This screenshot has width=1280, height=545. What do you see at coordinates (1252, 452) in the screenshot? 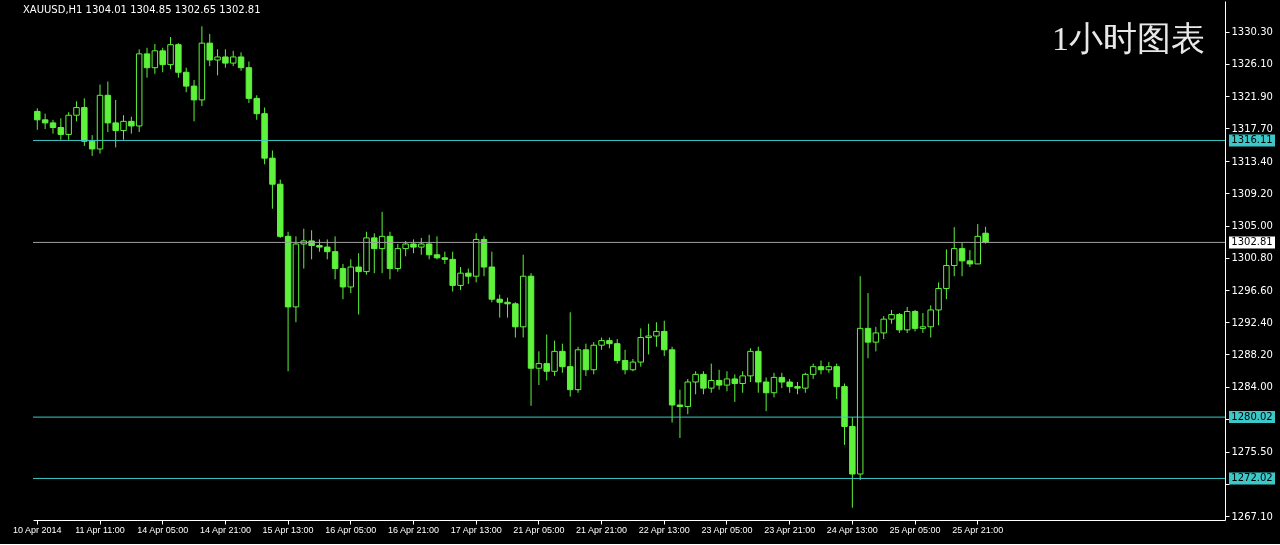
I see `y-tick-label: 1275.50` at bounding box center [1252, 452].